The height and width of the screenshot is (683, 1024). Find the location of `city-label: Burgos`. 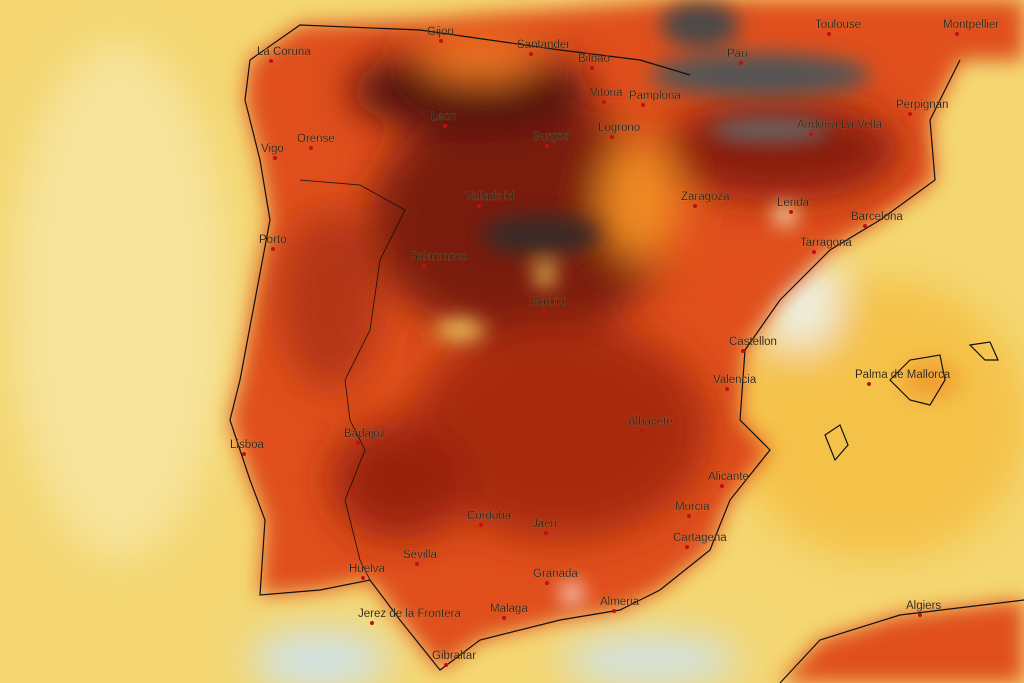

city-label: Burgos is located at coordinates (551, 137).